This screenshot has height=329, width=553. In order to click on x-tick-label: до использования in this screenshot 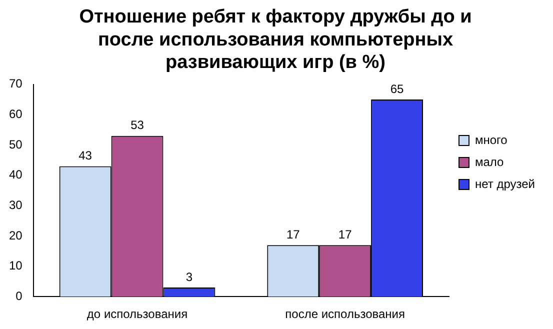, I will do `click(137, 314)`.